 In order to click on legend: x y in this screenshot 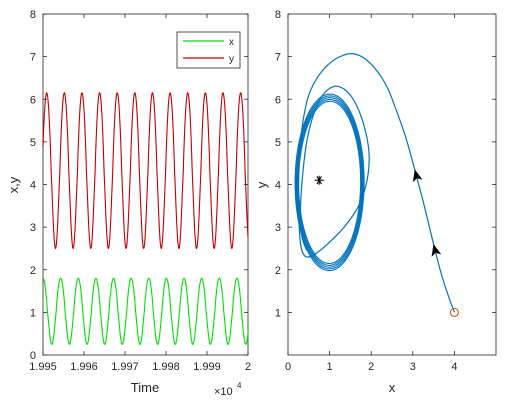, I will do `click(208, 50)`.